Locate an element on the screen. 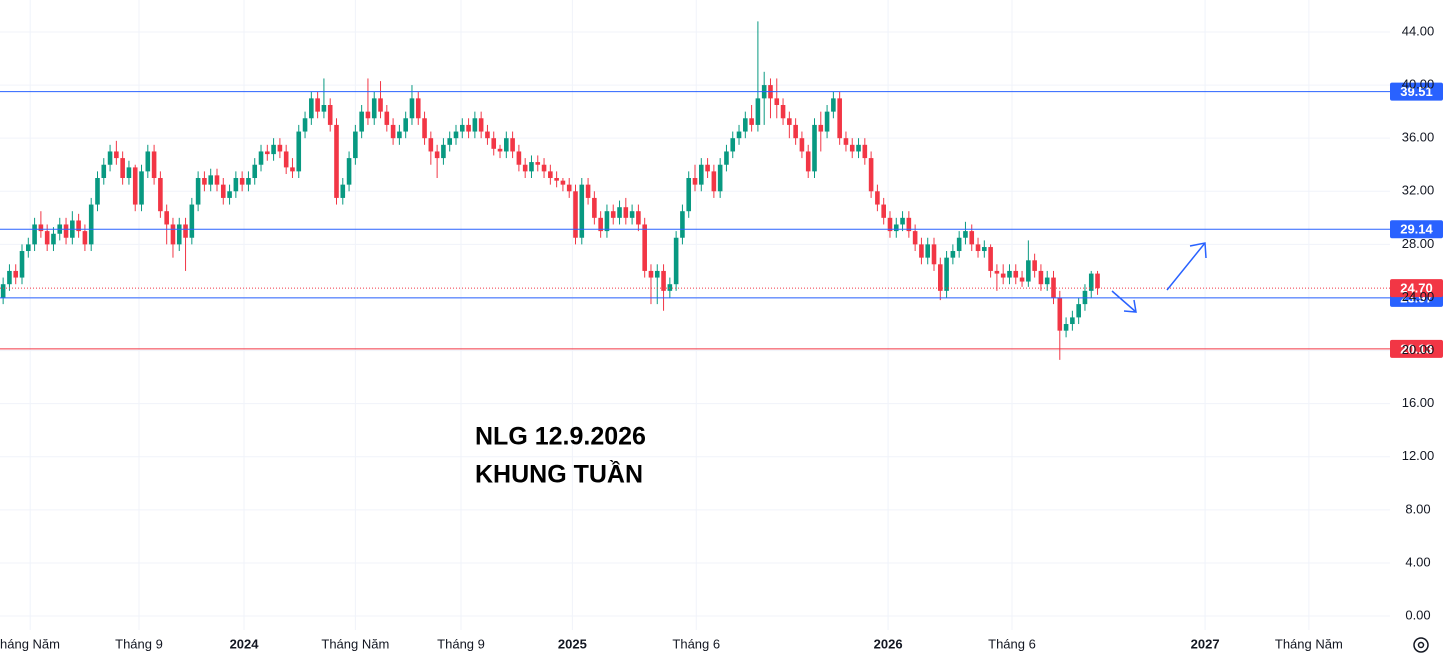 Image resolution: width=1453 pixels, height=662 pixels. x-tick-label: 2024 is located at coordinates (245, 643).